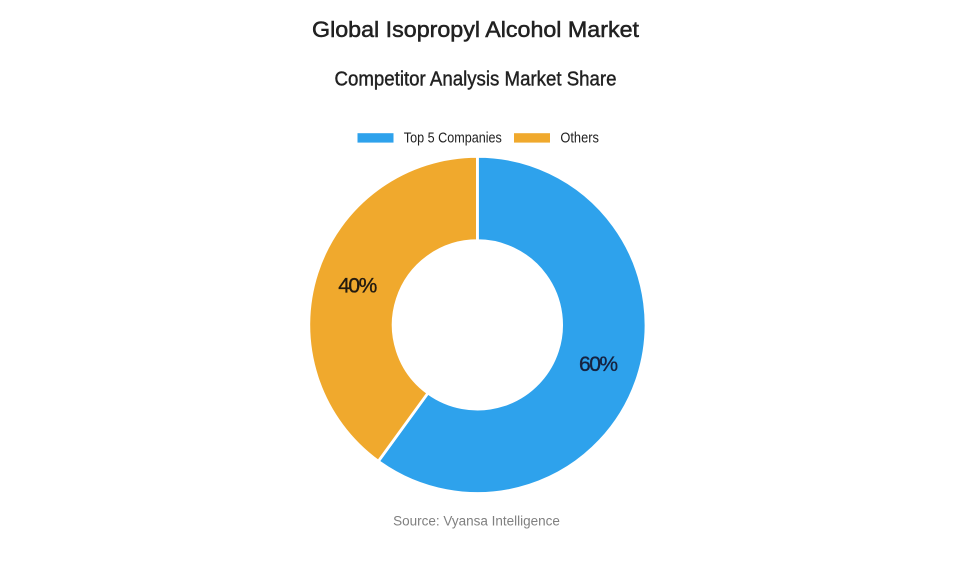 The height and width of the screenshot is (573, 955). Describe the element at coordinates (476, 520) in the screenshot. I see `svg-text: Source: Vyansa Intelligence` at that location.